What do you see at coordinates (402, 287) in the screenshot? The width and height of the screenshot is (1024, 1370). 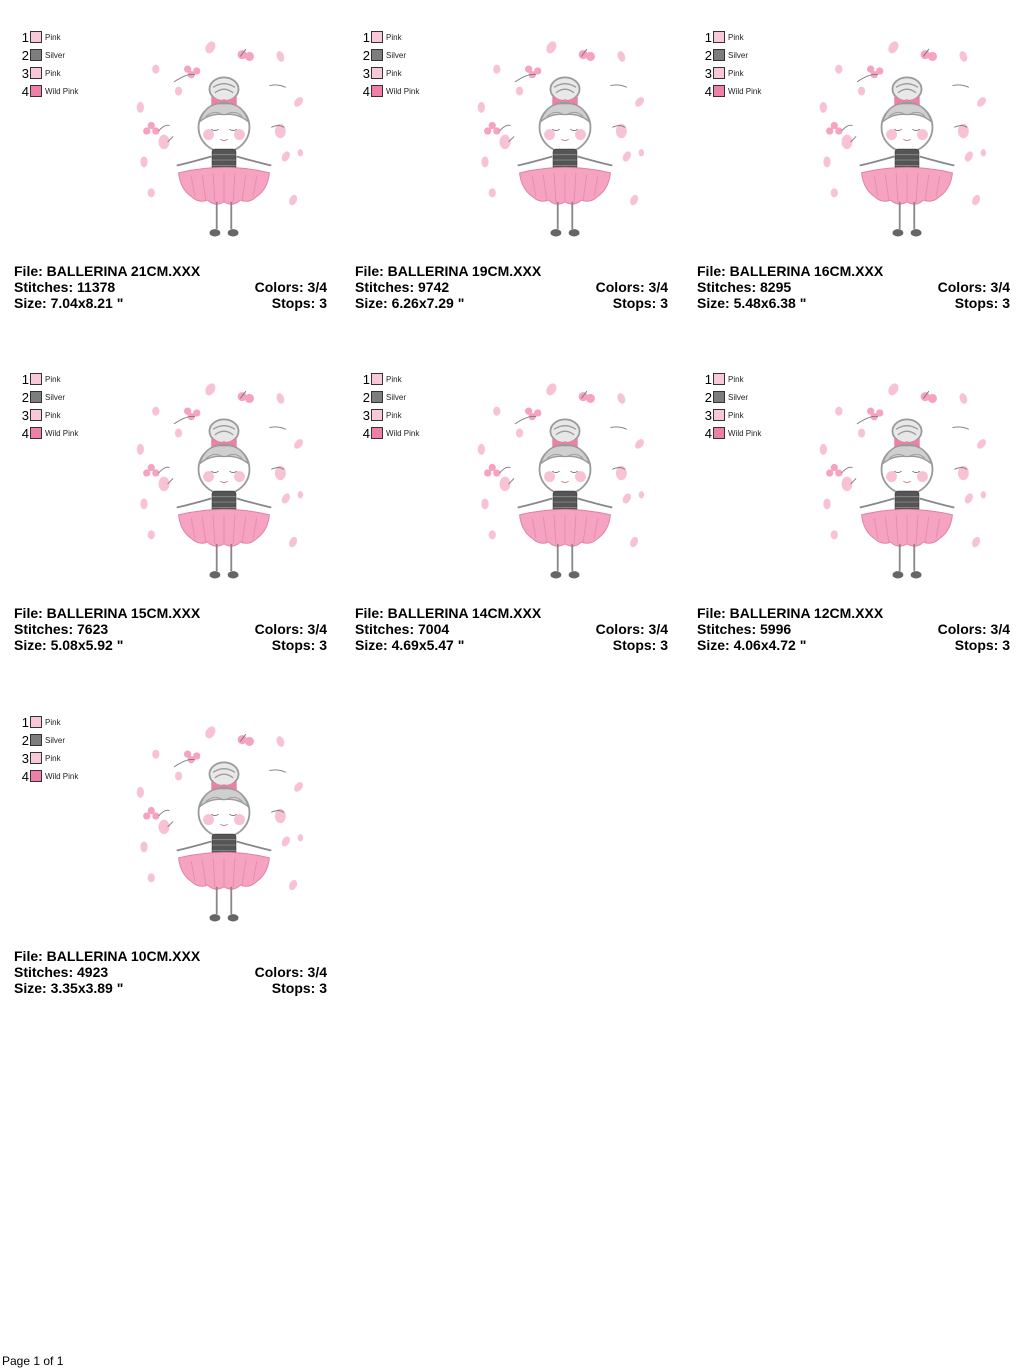 I see `stitch-count: Stitches: 9742` at bounding box center [402, 287].